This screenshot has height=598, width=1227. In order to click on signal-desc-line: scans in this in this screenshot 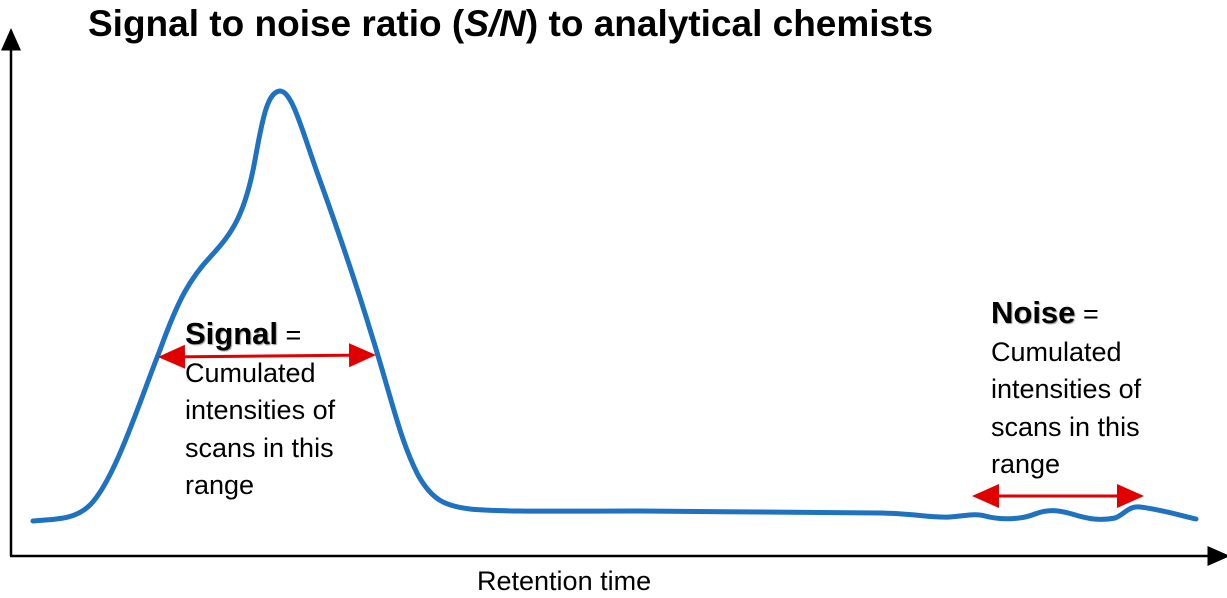, I will do `click(259, 447)`.